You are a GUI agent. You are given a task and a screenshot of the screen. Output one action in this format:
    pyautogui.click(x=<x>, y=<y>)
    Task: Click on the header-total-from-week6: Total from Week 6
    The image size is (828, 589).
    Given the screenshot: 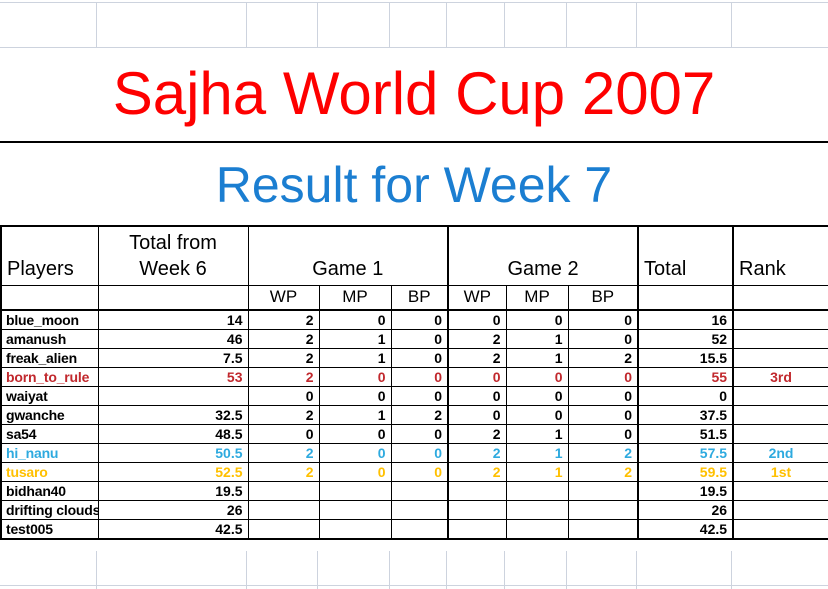 What is the action you would take?
    pyautogui.click(x=173, y=255)
    